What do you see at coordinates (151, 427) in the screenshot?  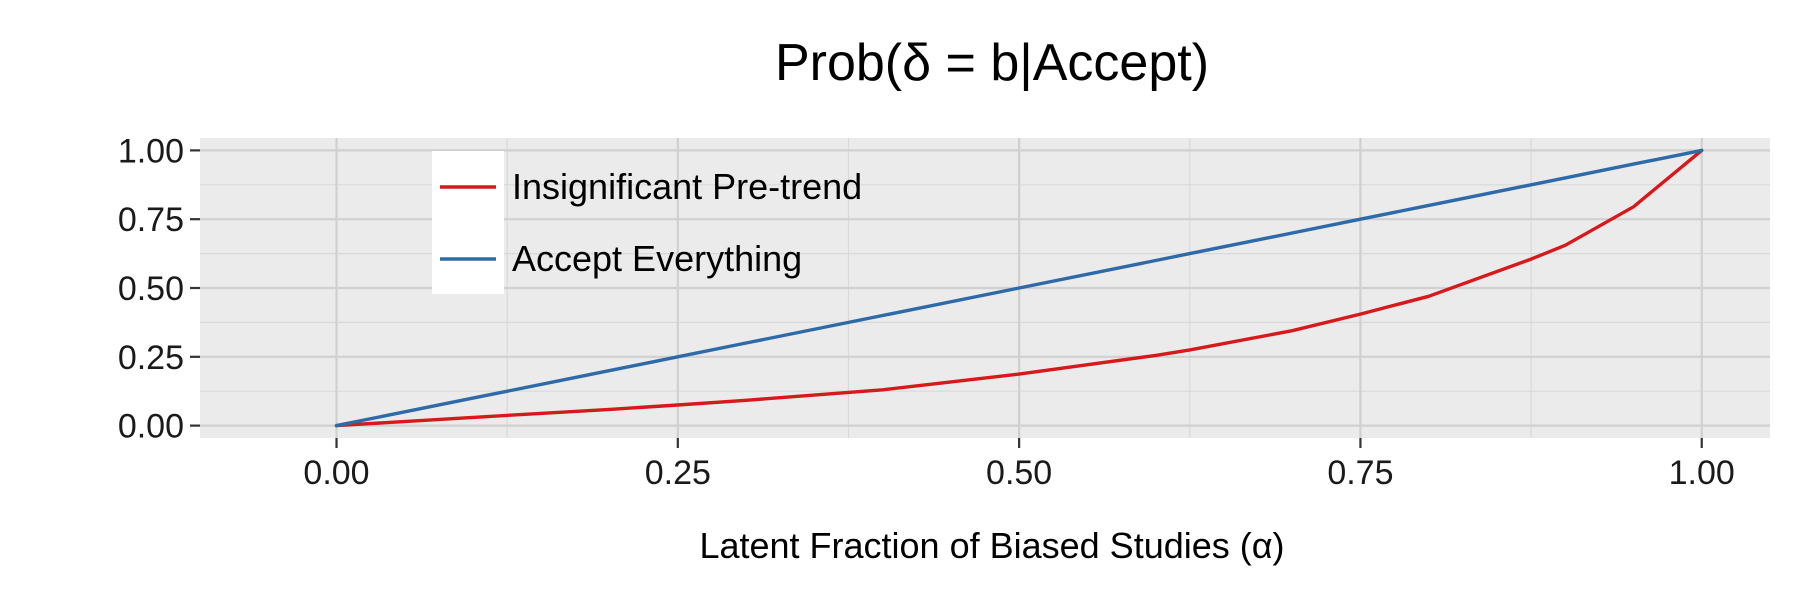 I see `y-tick-label: 0.00` at bounding box center [151, 427].